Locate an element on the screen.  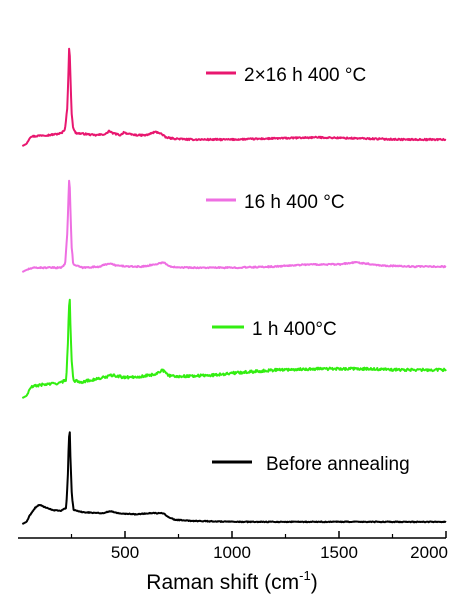
legend-label-3: Before annealing is located at coordinates (338, 464).